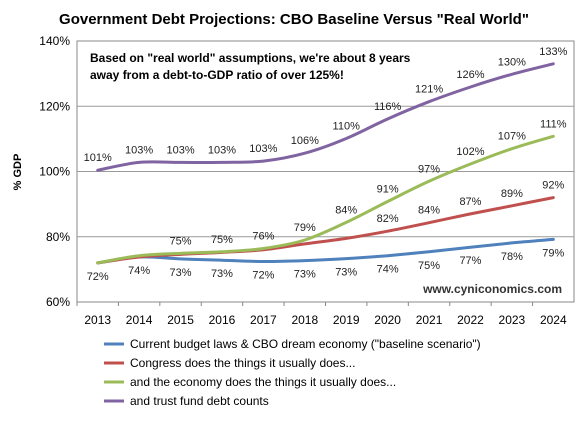  Describe the element at coordinates (58, 237) in the screenshot. I see `y-tick-label: 80%` at that location.